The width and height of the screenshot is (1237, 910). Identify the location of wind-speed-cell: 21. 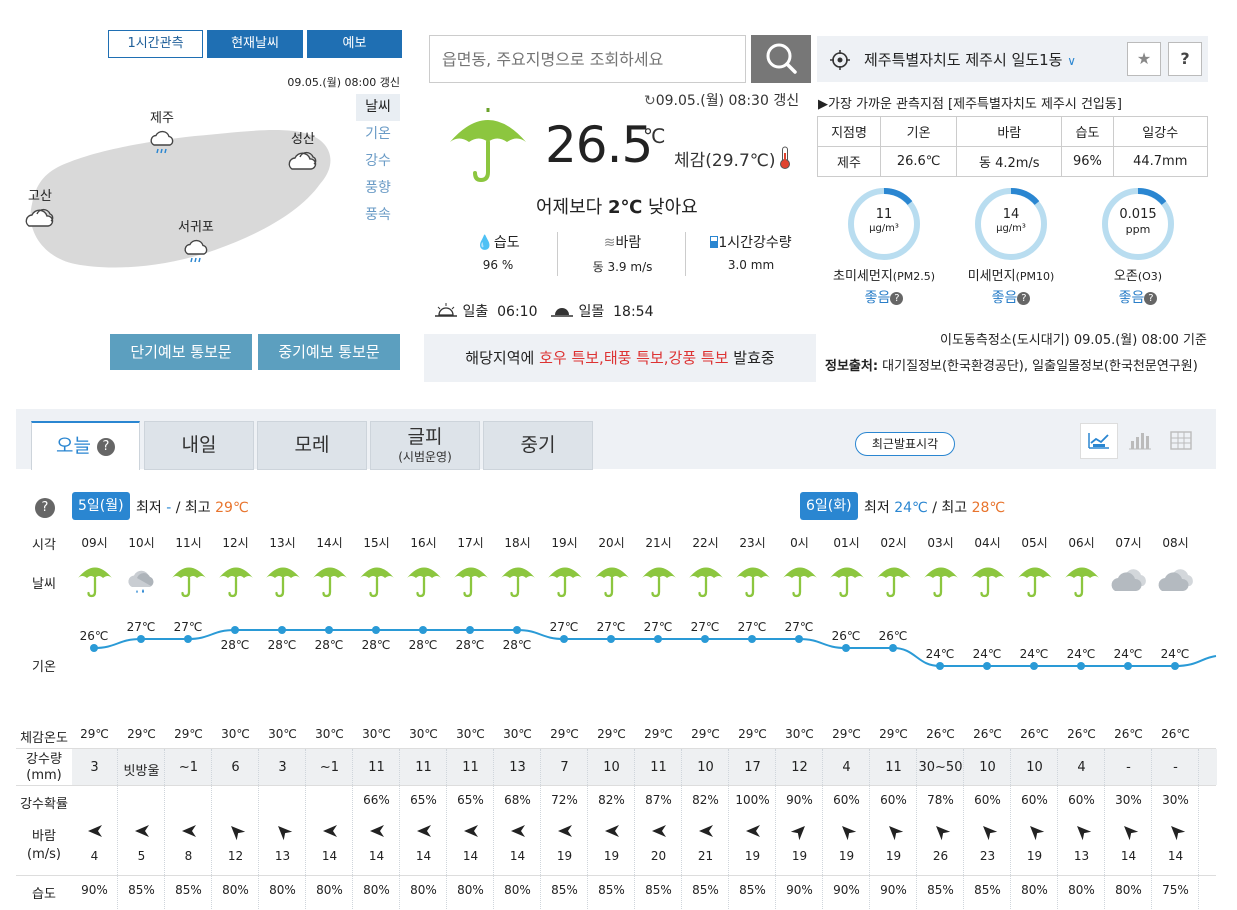
(705, 856).